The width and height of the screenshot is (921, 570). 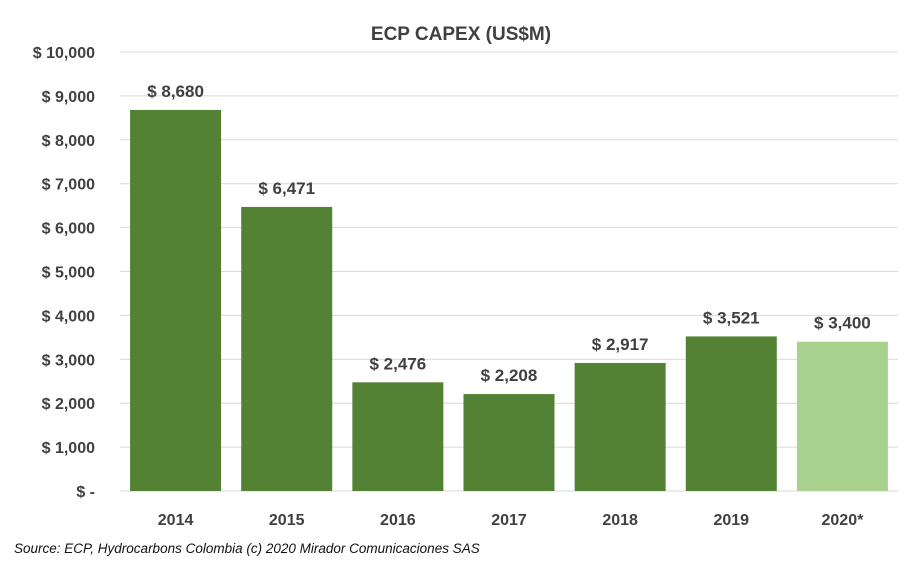 What do you see at coordinates (398, 436) in the screenshot?
I see `bar-2016` at bounding box center [398, 436].